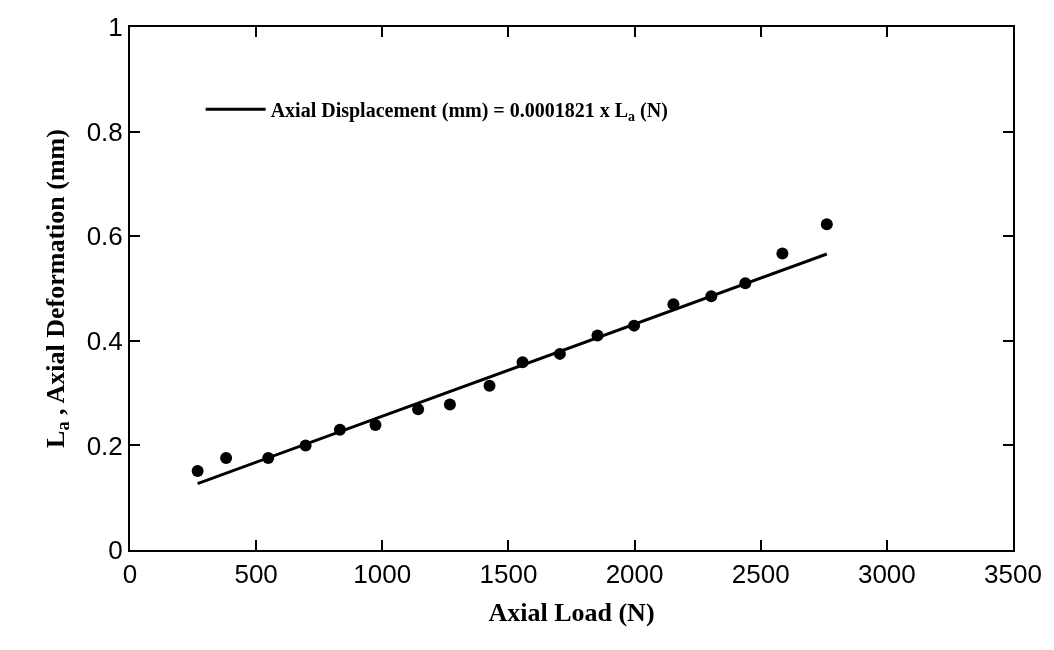 This screenshot has height=650, width=1054. Describe the element at coordinates (382, 574) in the screenshot. I see `x-tick-label: 1000` at that location.